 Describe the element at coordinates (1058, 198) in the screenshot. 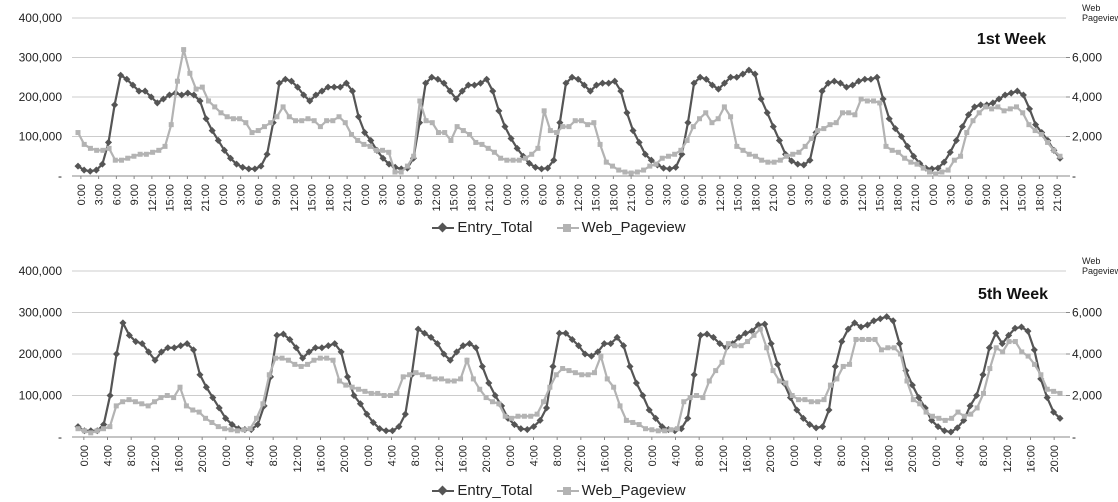

I see `x-tick-label: 21:00` at that location.